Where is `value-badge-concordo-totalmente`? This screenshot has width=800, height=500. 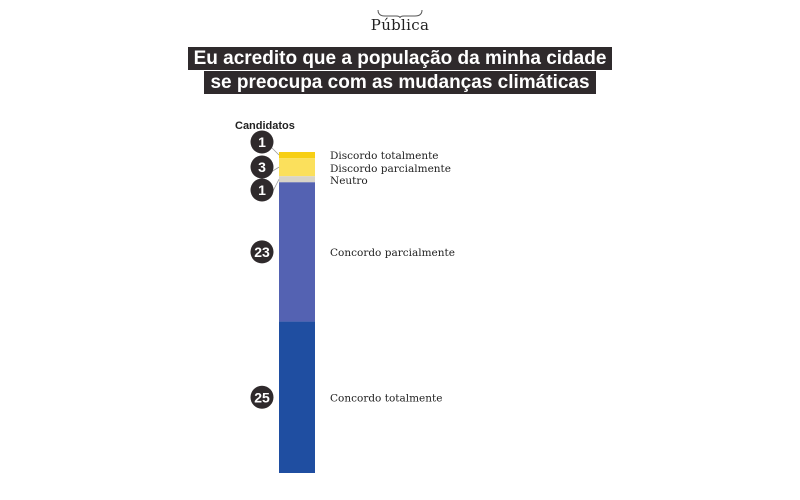
value-badge-concordo-totalmente is located at coordinates (262, 397).